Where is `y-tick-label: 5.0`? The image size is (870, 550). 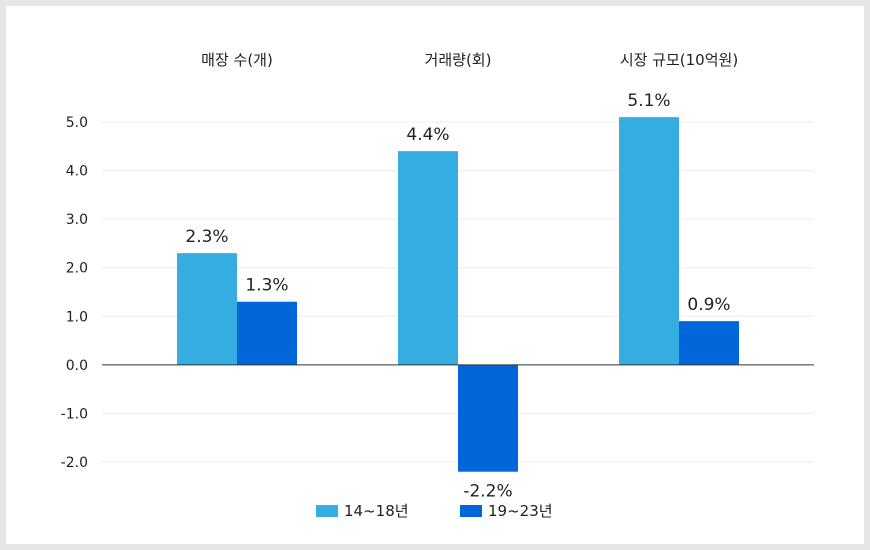
y-tick-label: 5.0 is located at coordinates (77, 123).